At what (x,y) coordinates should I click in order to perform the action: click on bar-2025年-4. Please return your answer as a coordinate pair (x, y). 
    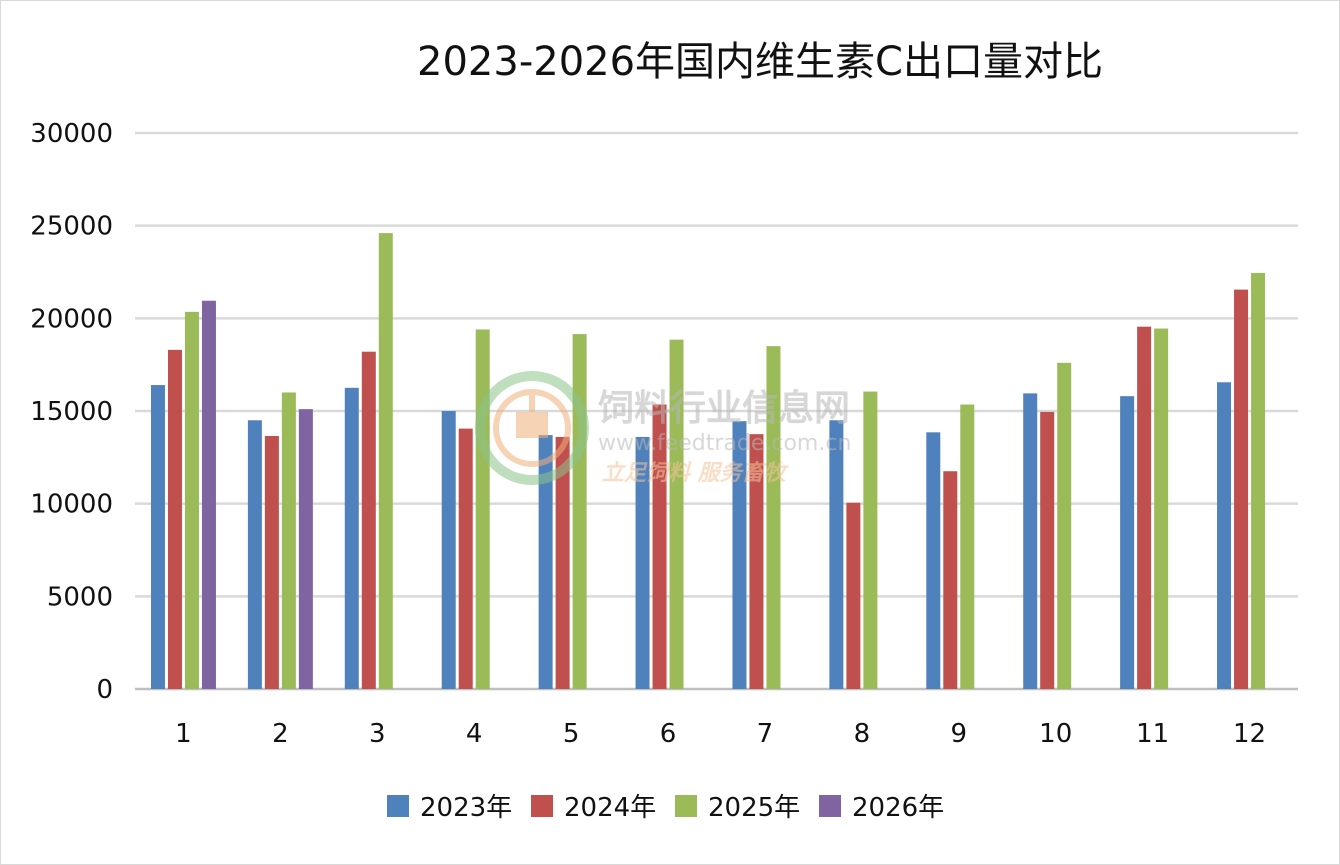
    Looking at the image, I should click on (482, 509).